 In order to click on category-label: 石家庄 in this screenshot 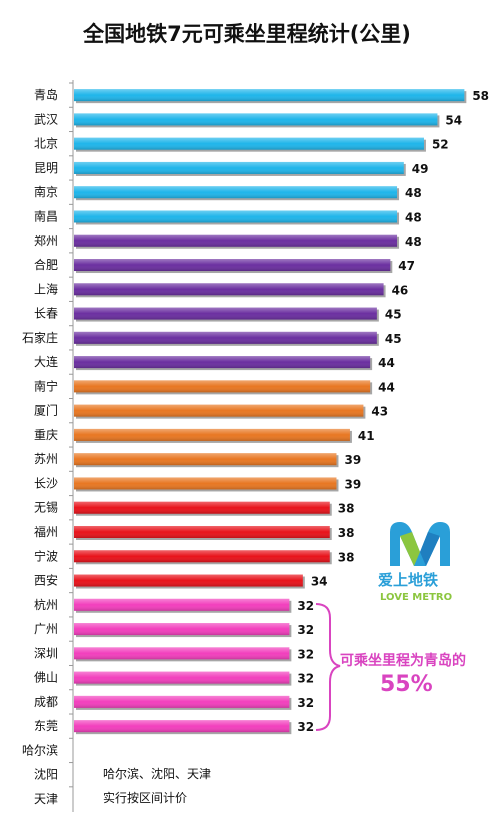, I will do `click(40, 337)`.